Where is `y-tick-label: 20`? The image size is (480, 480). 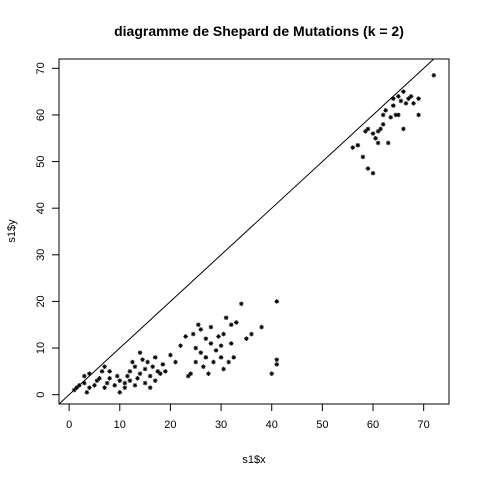
y-tick-label: 20 is located at coordinates (41, 301).